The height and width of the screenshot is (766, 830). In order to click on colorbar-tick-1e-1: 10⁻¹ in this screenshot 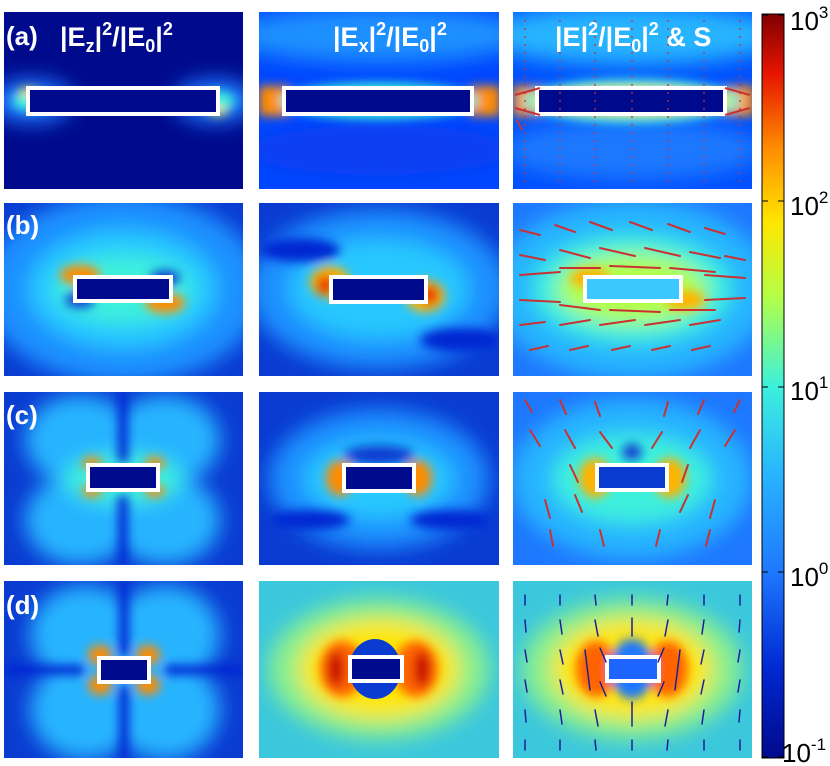, I will do `click(804, 750)`.